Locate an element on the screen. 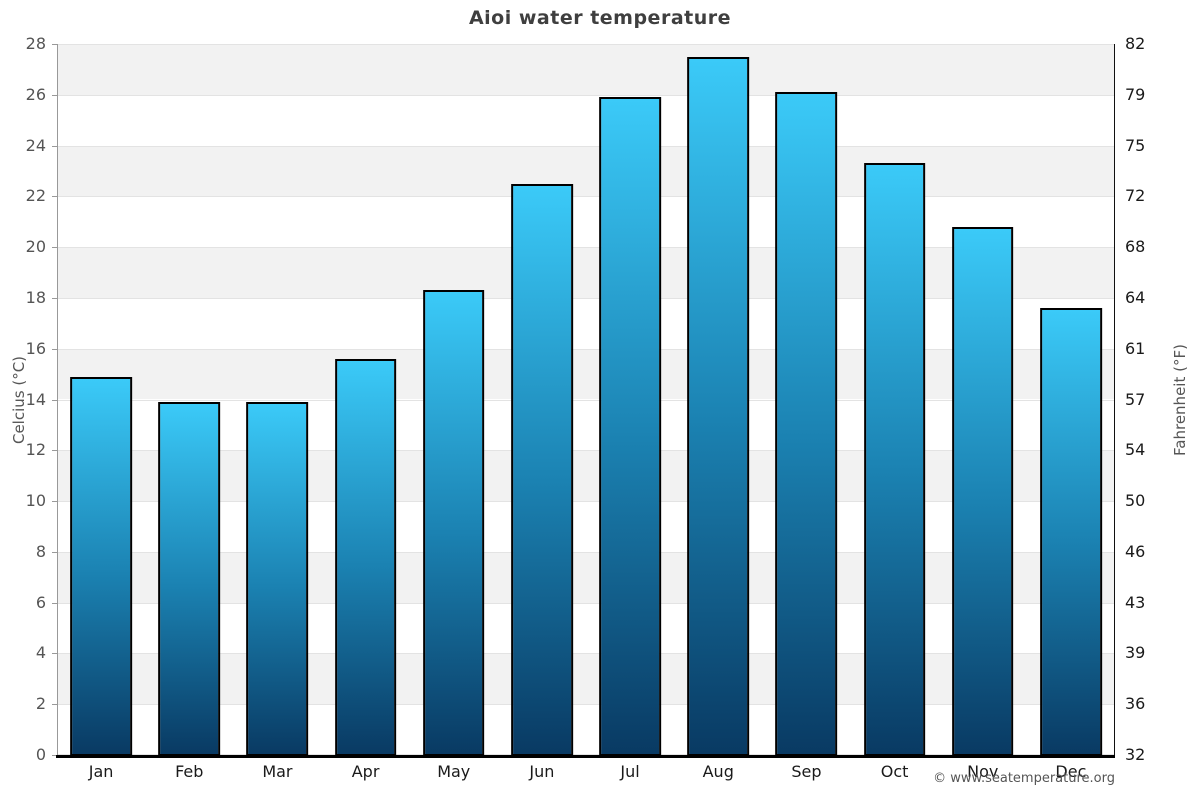 This screenshot has height=800, width=1200. y-tick-celsius-28: 28 is located at coordinates (35, 43).